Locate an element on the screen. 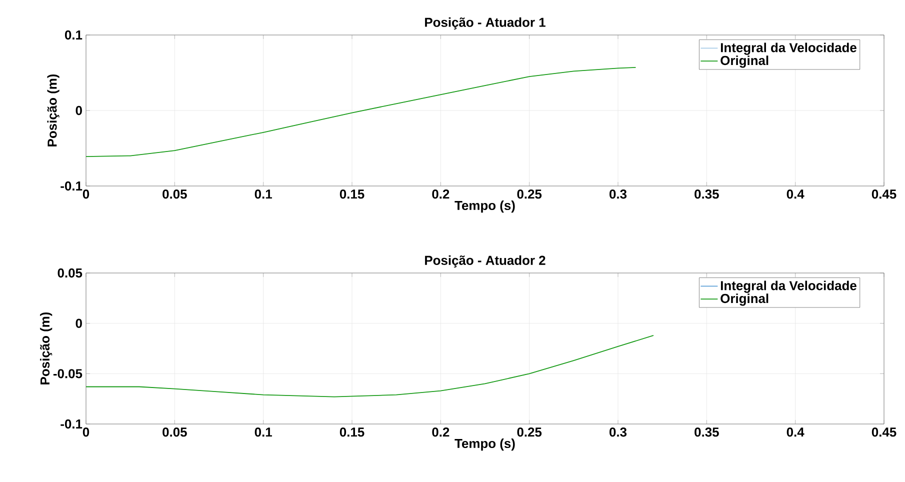 This screenshot has height=482, width=905. y-tick-label: 0.05 is located at coordinates (70, 273).